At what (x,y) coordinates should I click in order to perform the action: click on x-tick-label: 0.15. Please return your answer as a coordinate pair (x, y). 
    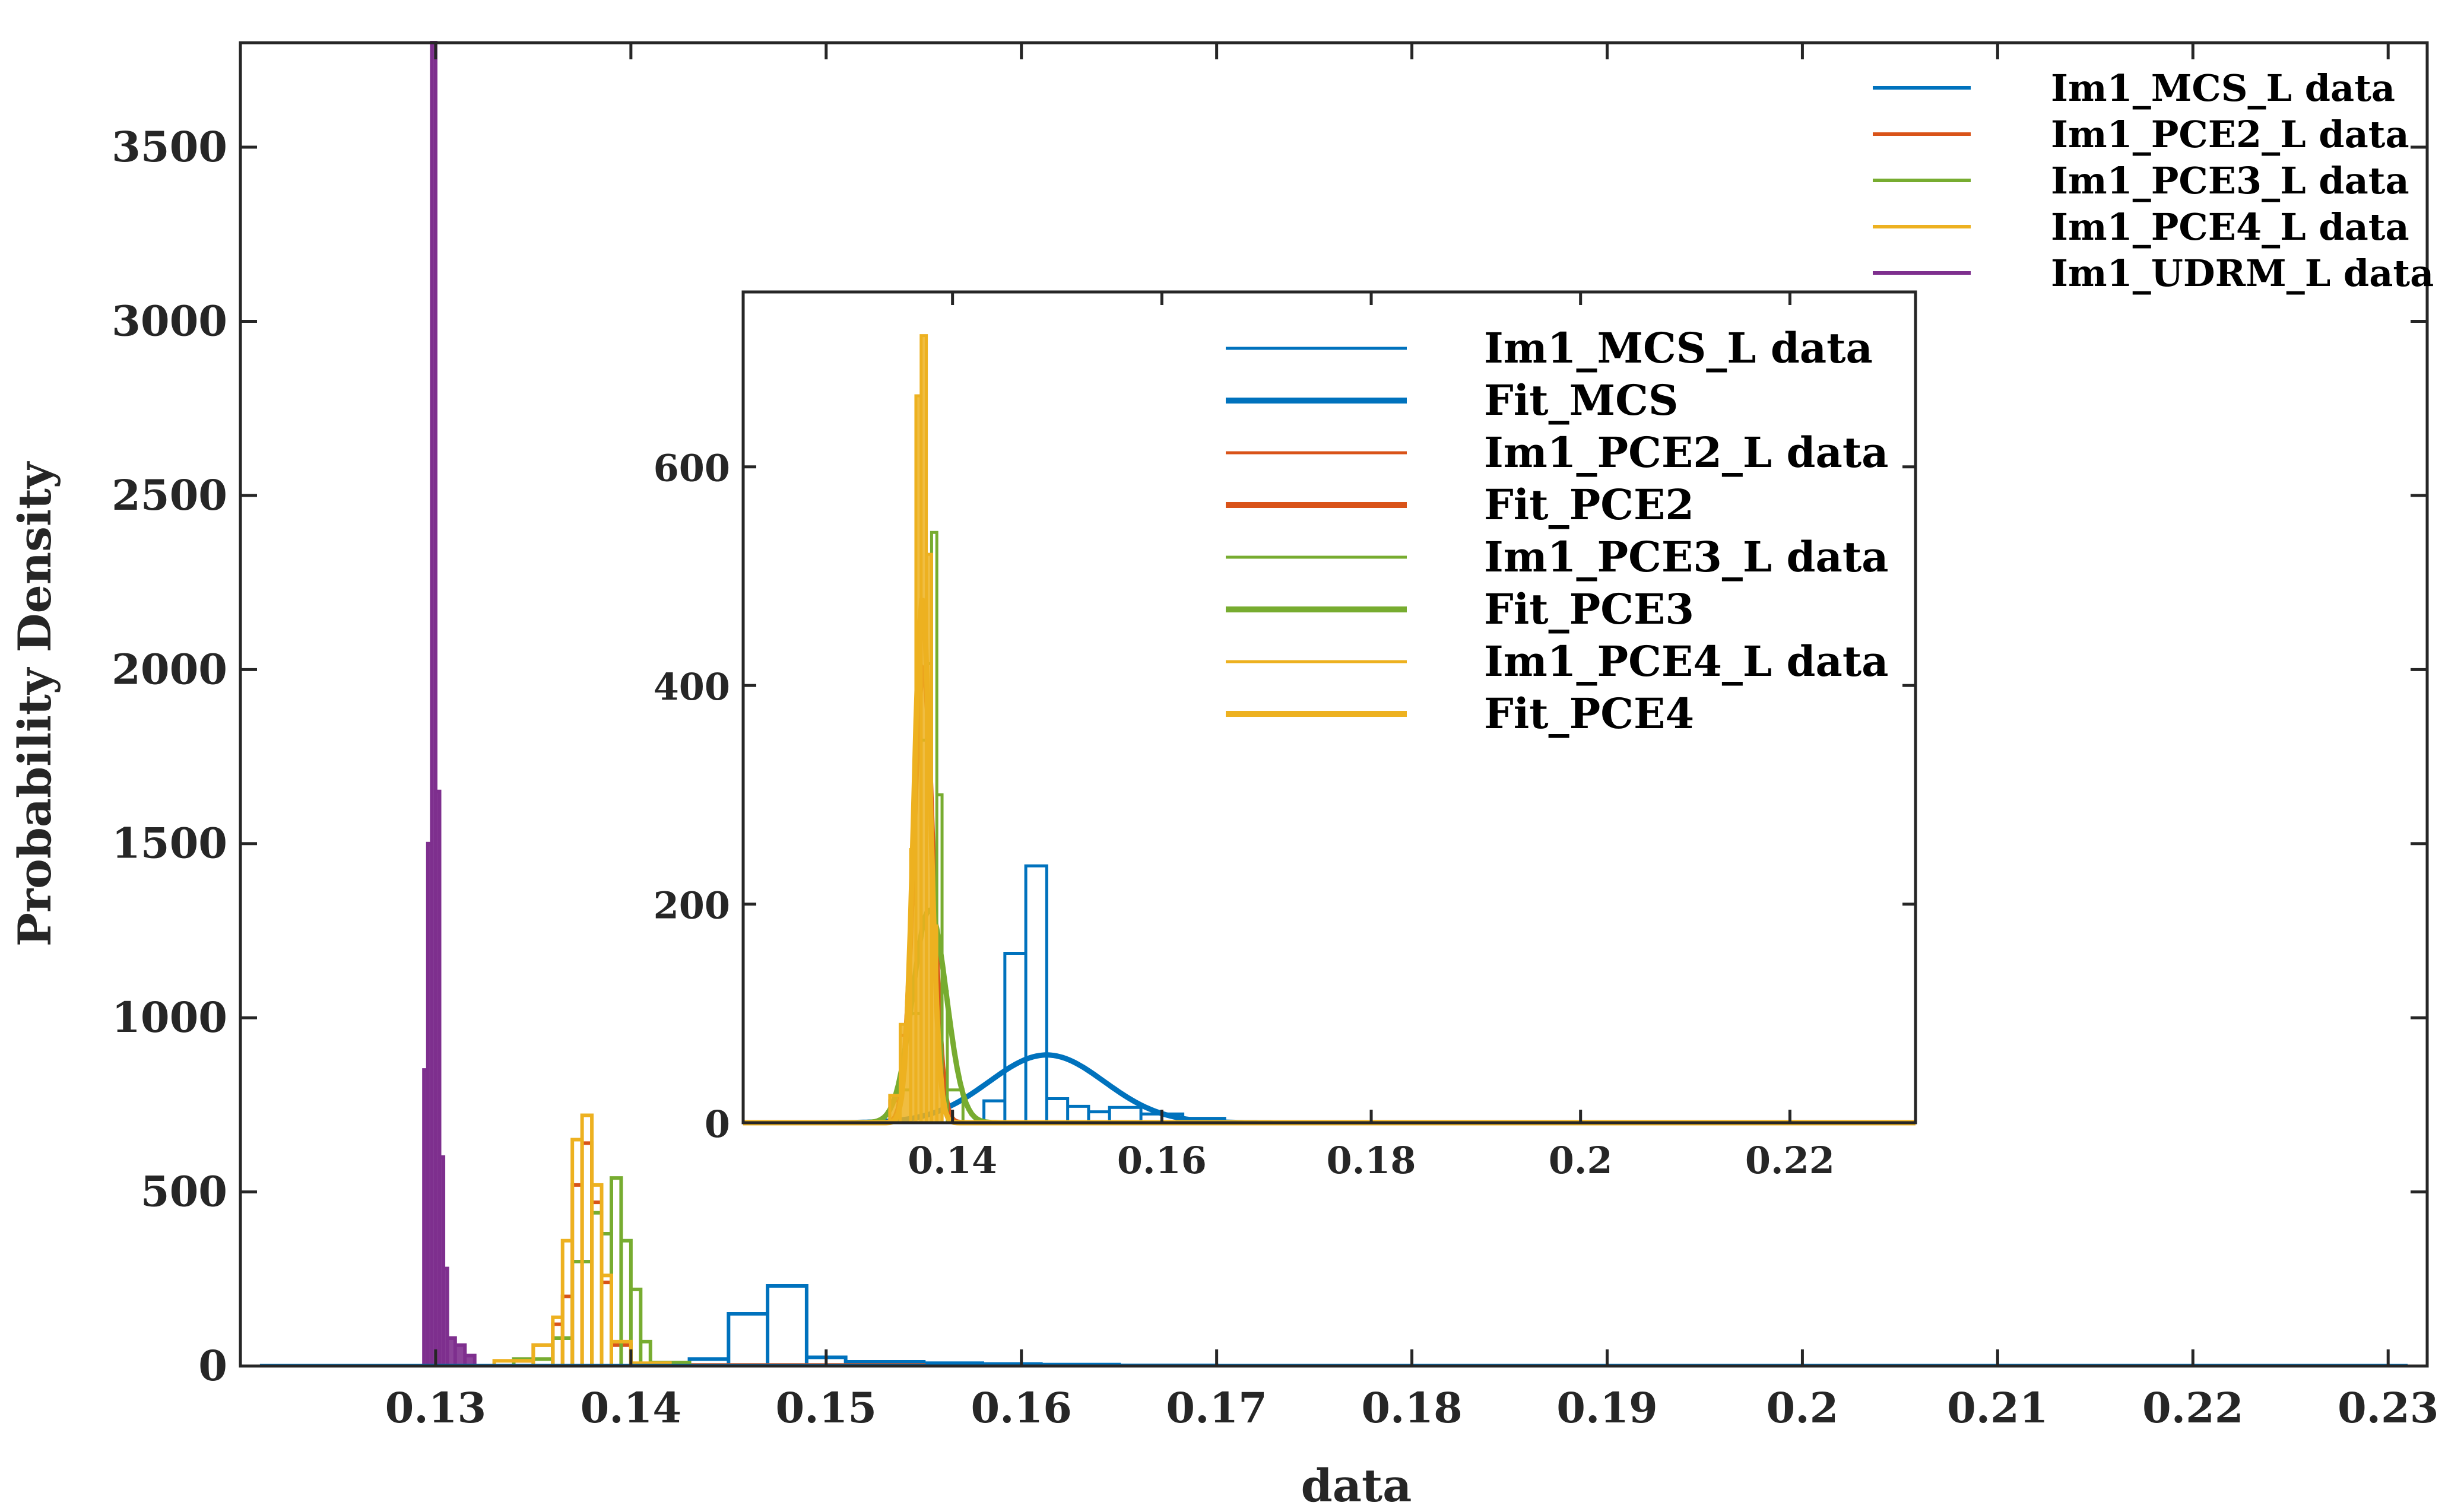
    Looking at the image, I should click on (826, 1407).